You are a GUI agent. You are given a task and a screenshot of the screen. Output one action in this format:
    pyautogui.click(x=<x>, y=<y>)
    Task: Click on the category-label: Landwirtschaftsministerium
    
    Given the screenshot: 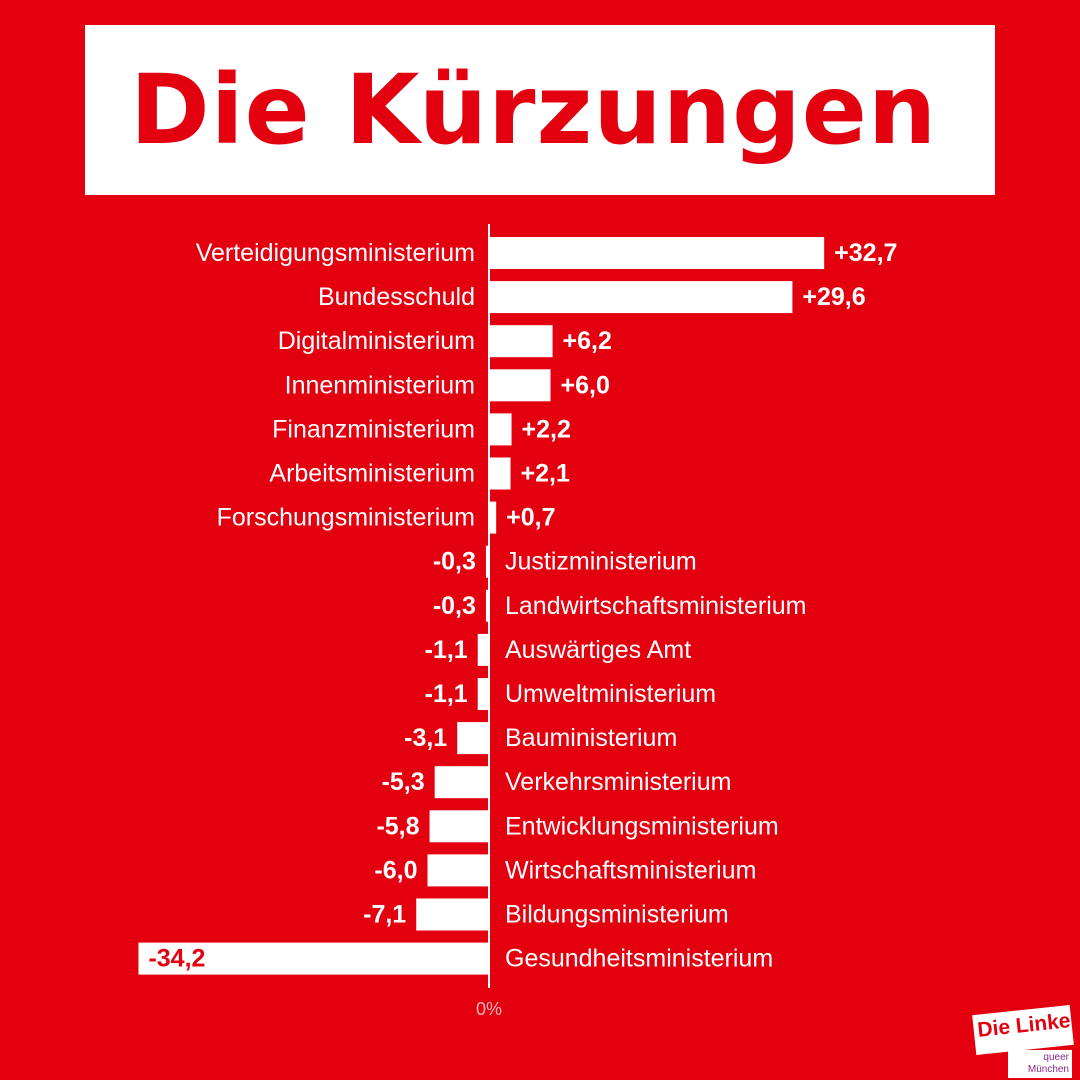 What is the action you would take?
    pyautogui.click(x=656, y=606)
    